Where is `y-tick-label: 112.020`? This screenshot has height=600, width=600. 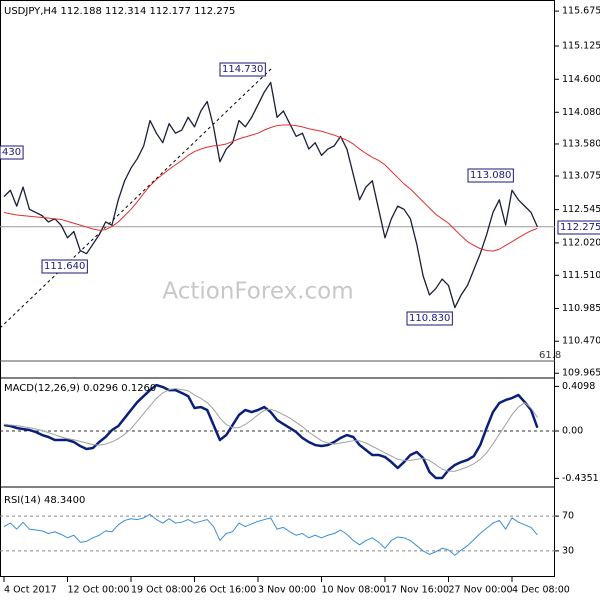
y-tick-label: 112.020 is located at coordinates (581, 242).